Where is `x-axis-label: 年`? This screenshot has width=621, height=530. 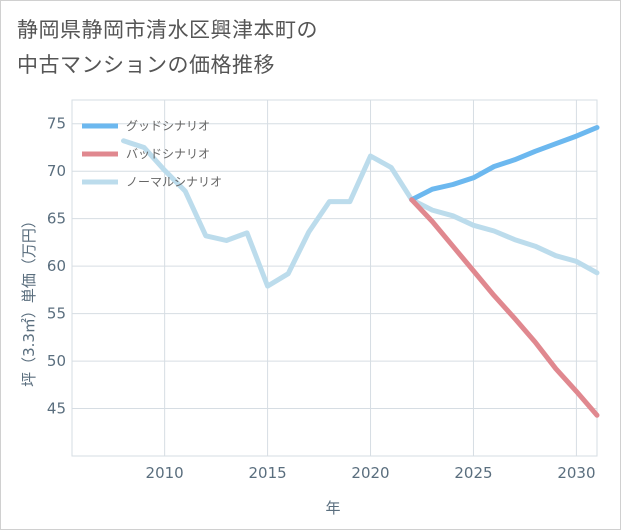
x-axis-label: 年 is located at coordinates (332, 508).